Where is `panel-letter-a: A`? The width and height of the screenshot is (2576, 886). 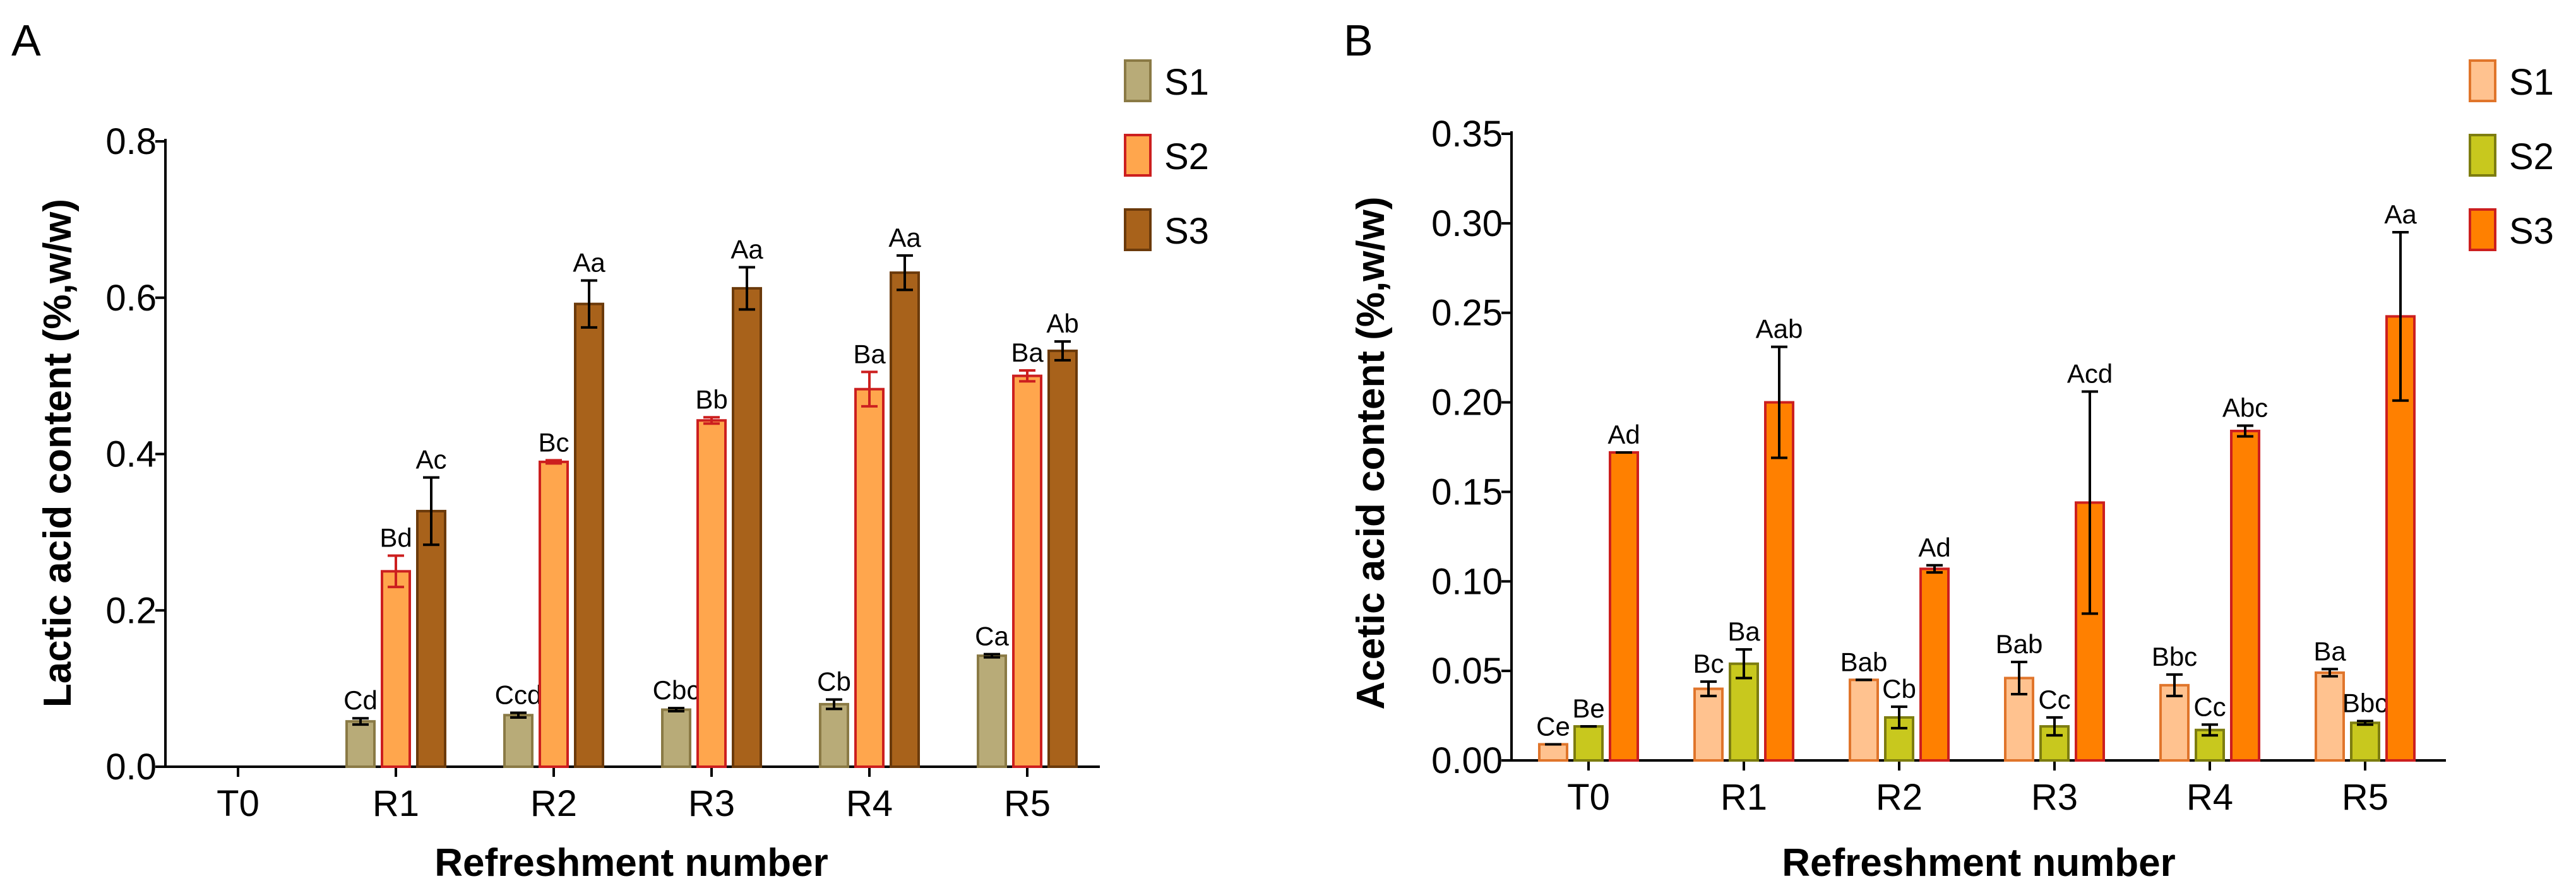
panel-letter-a: A is located at coordinates (26, 40).